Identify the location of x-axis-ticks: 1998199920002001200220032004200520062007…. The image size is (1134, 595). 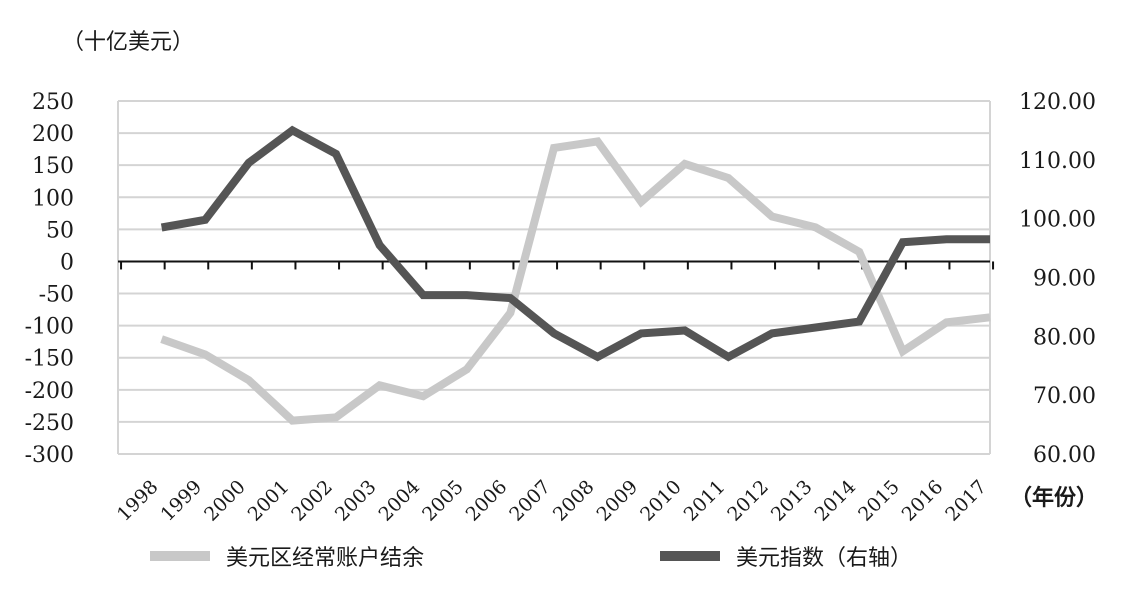
(552, 501).